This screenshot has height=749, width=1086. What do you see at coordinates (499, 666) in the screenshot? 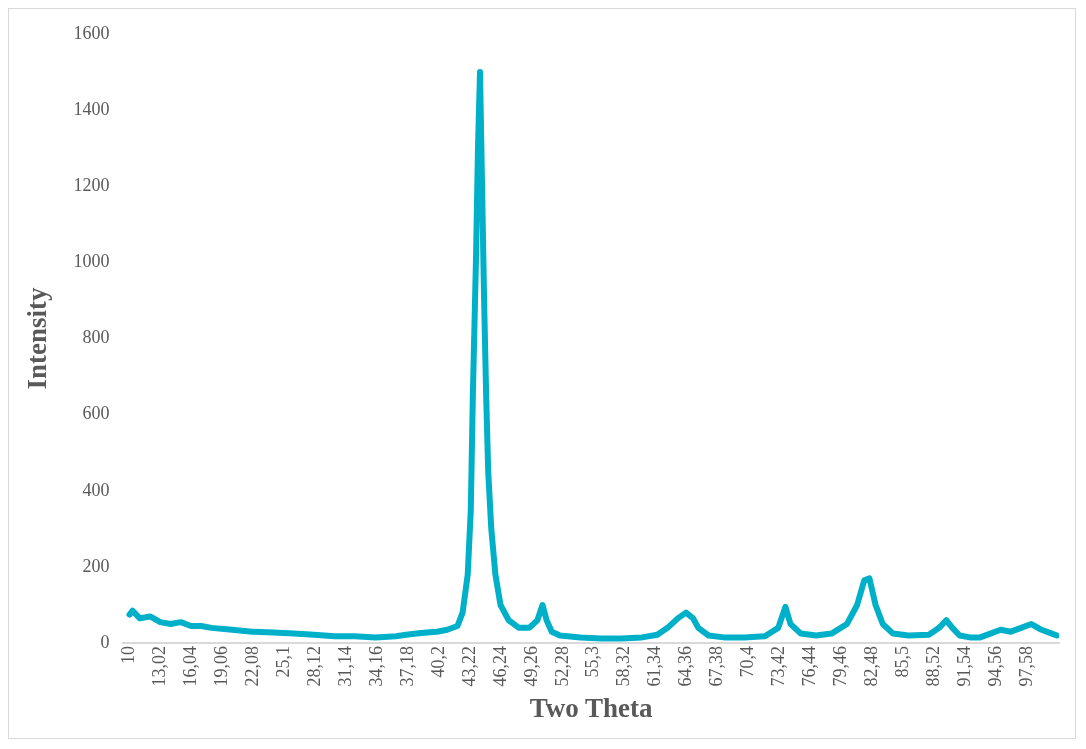
I see `x-tick-label: 46,24` at bounding box center [499, 666].